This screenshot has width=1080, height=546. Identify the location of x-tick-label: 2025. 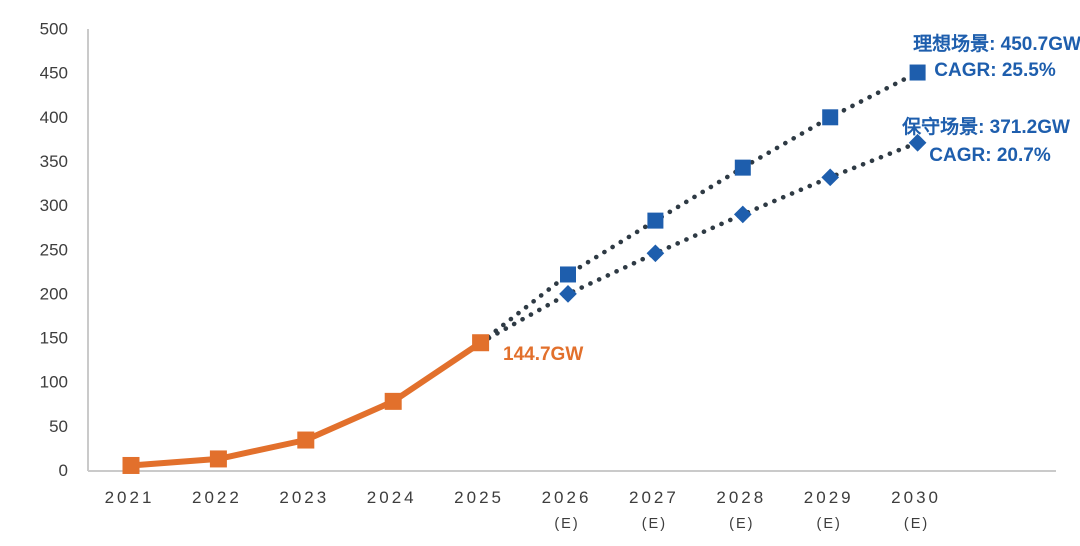
(479, 497).